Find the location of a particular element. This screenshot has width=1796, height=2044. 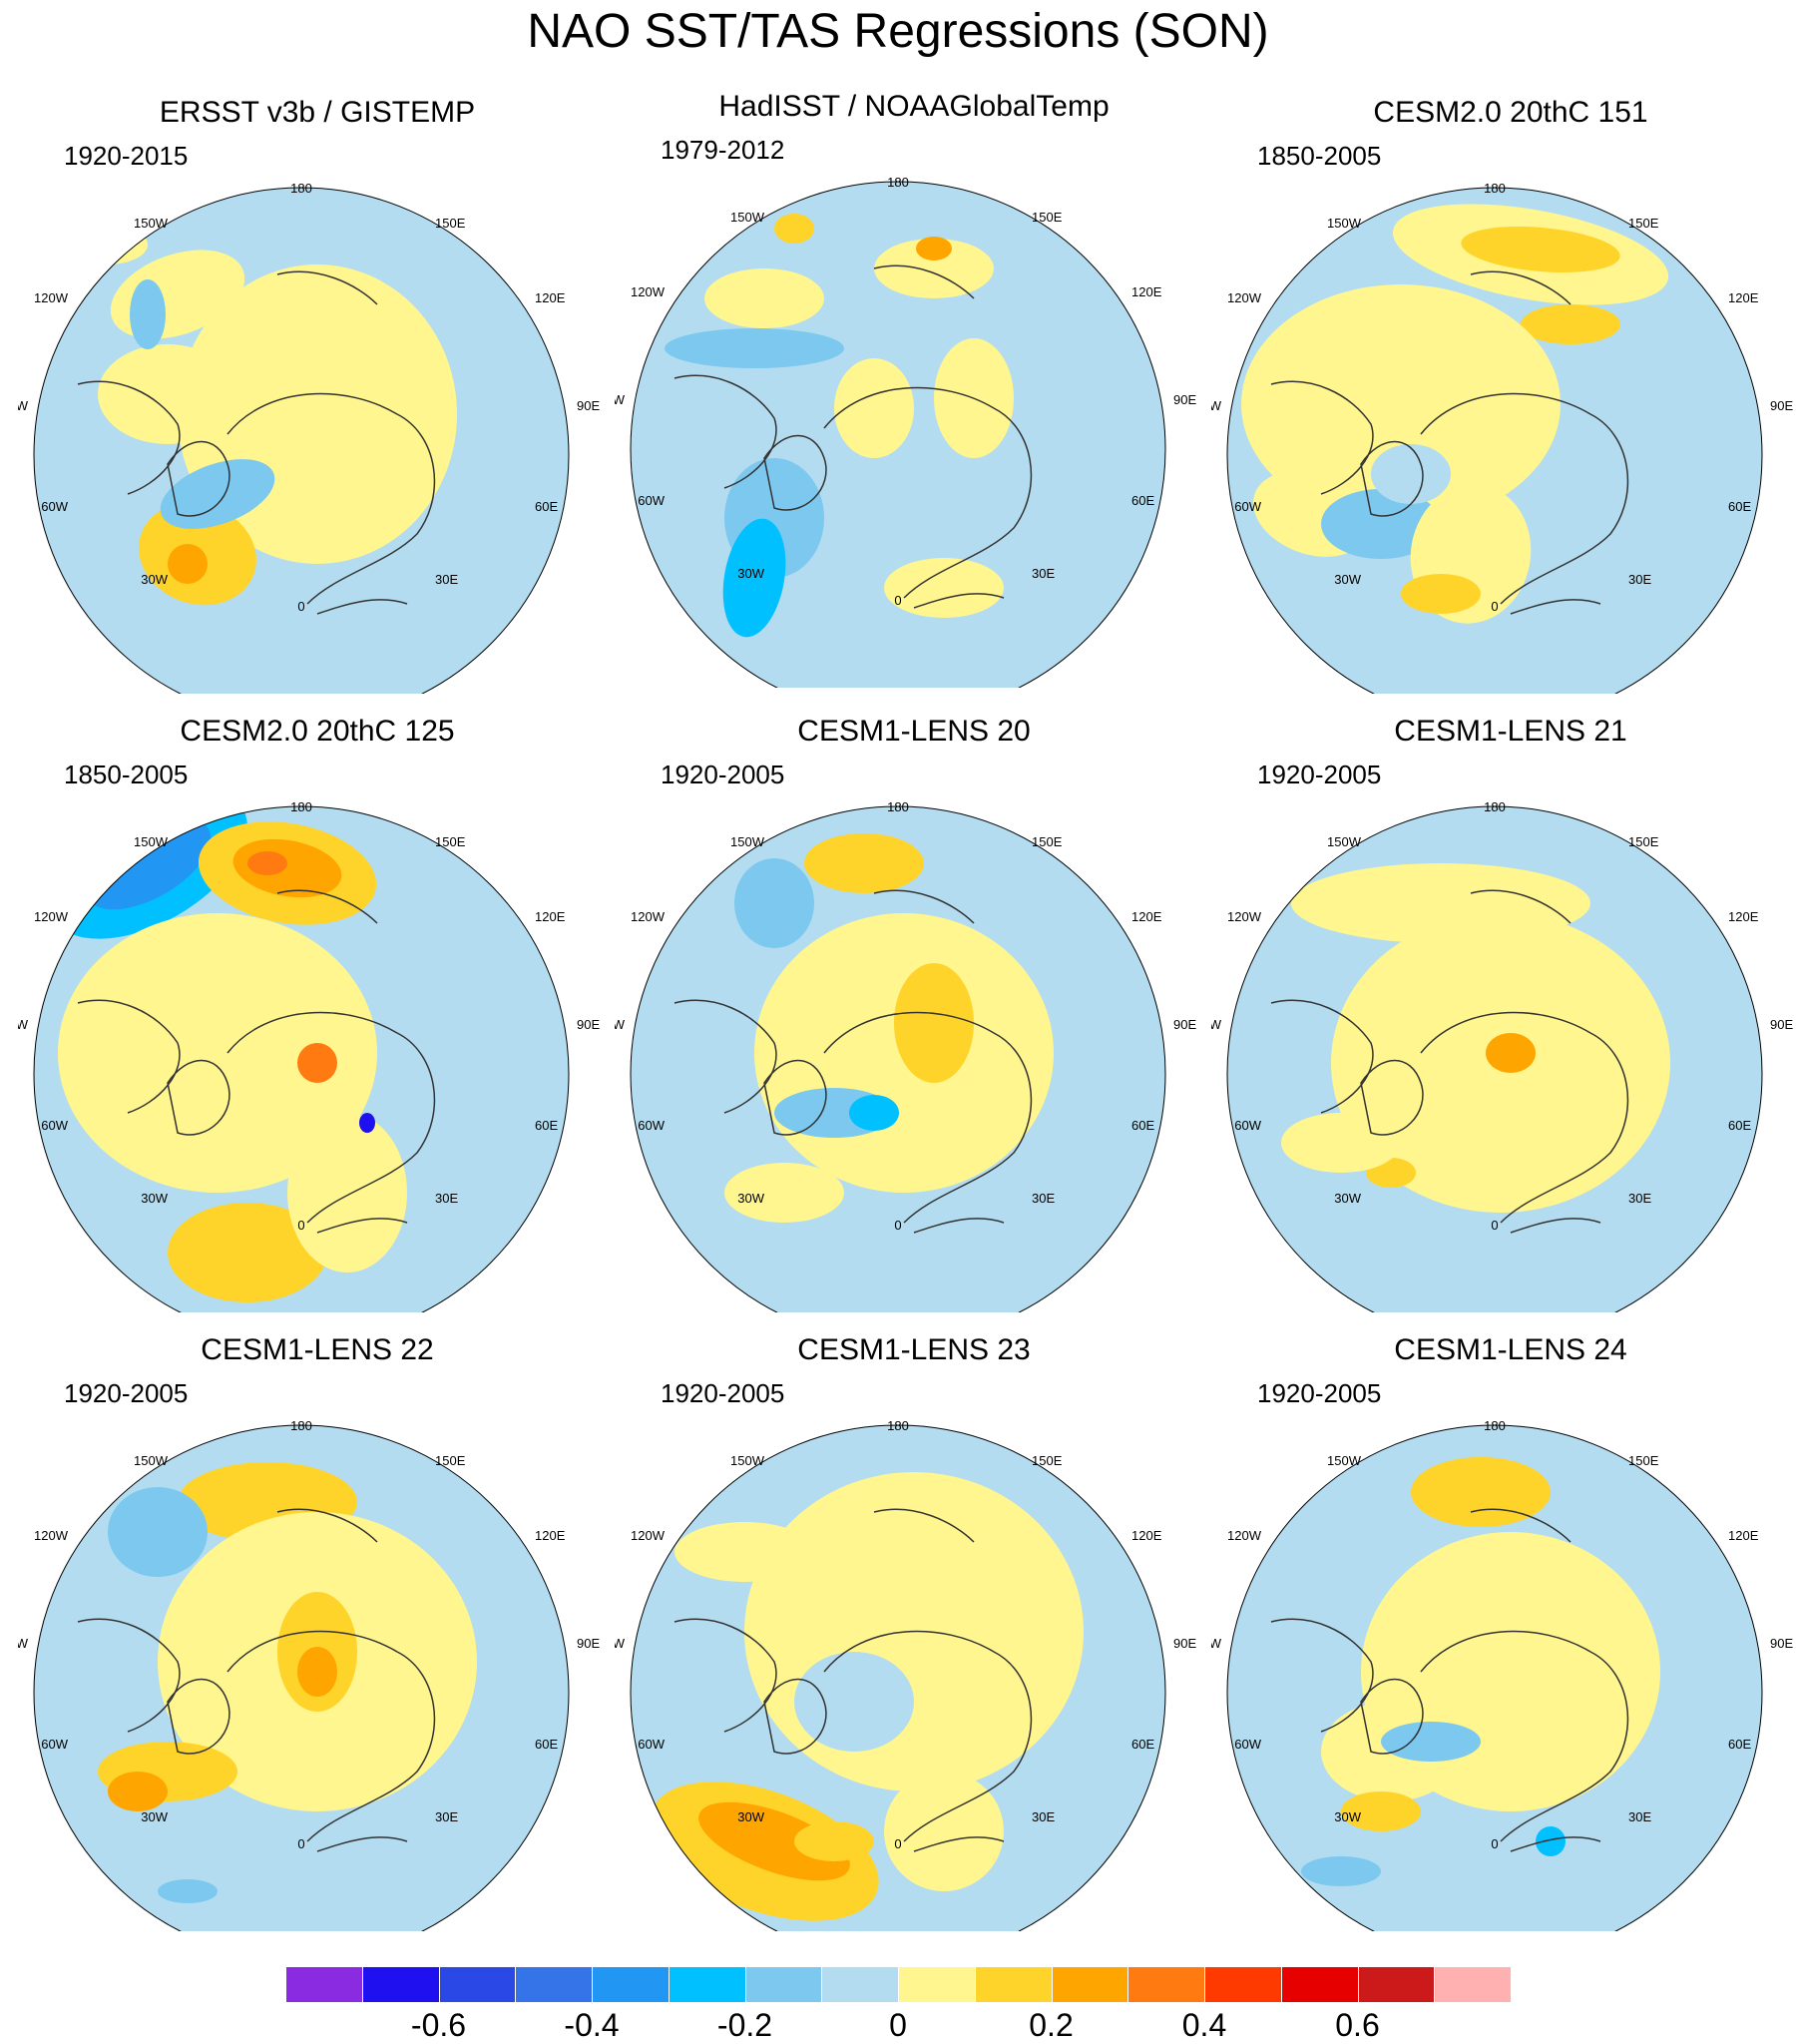

colorbar is located at coordinates (898, 1984).